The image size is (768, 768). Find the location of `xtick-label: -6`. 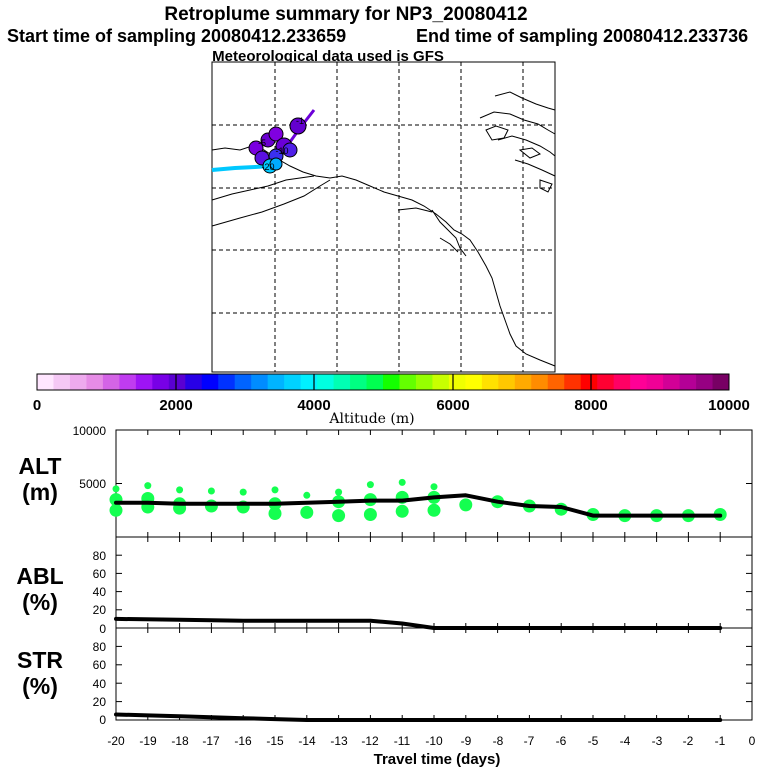

xtick-label: -6 is located at coordinates (561, 741).